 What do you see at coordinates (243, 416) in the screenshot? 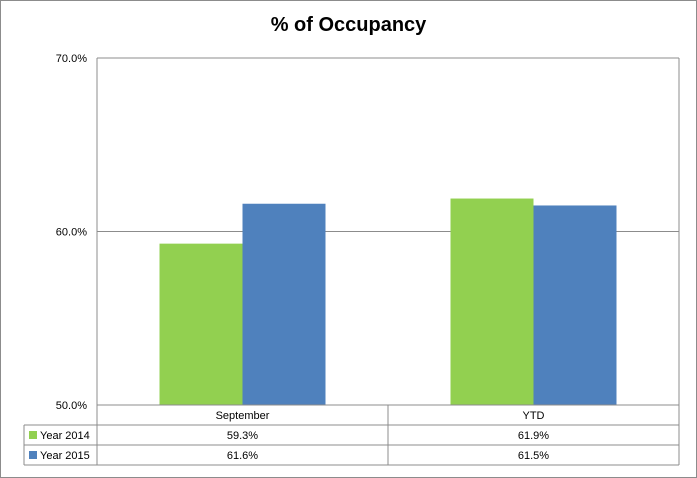
I see `x-category-label: September` at bounding box center [243, 416].